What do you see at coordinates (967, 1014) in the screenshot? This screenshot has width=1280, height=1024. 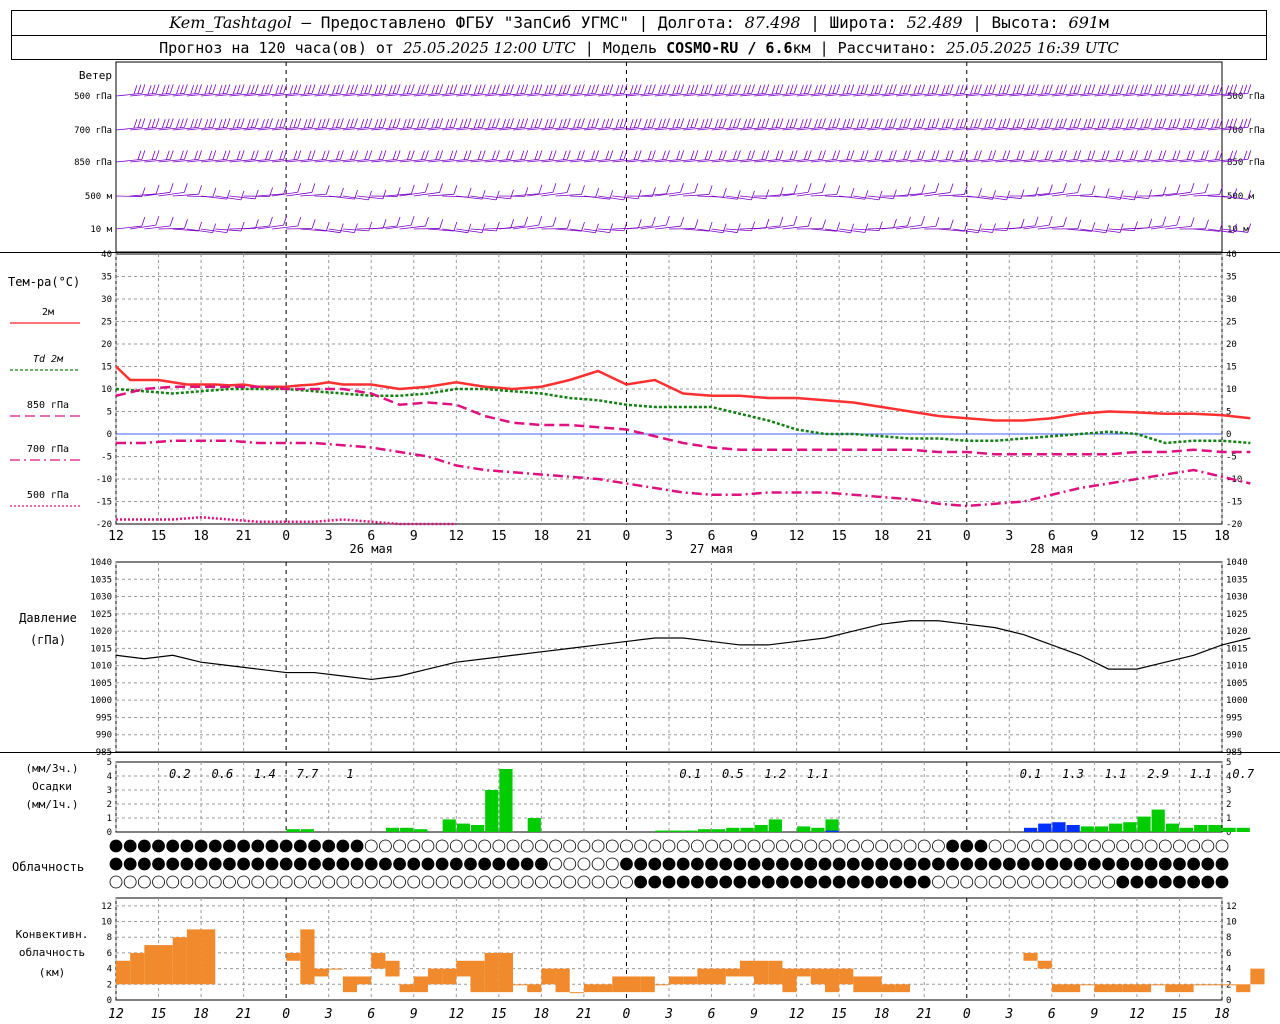 I see `hour-label-bottom: 0` at bounding box center [967, 1014].